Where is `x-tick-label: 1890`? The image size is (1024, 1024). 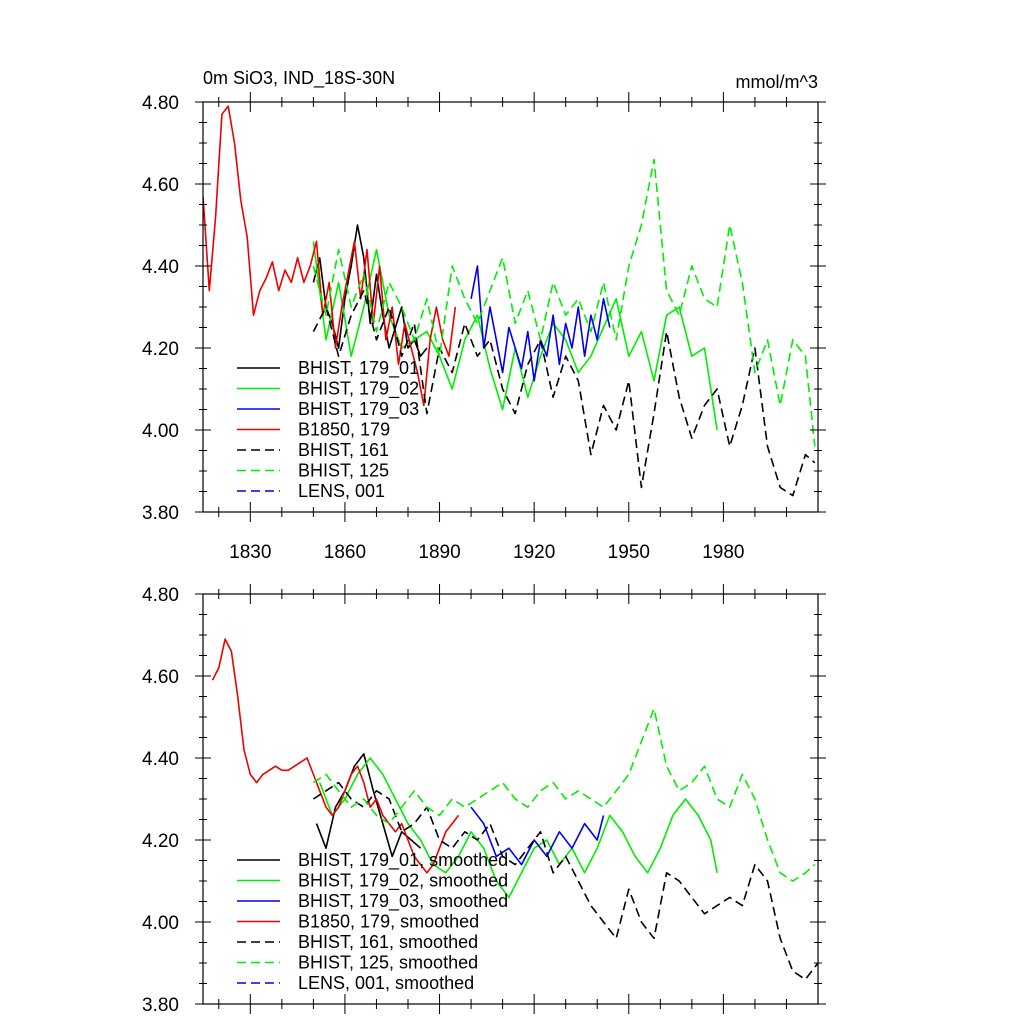
x-tick-label: 1890 is located at coordinates (439, 552).